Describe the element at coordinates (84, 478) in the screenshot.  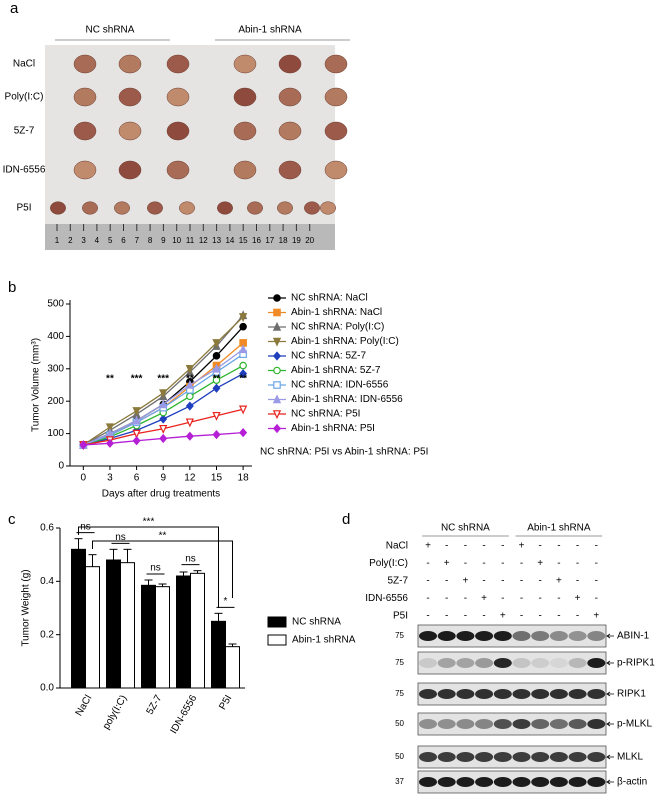
I see `x-tick-label: 0` at that location.